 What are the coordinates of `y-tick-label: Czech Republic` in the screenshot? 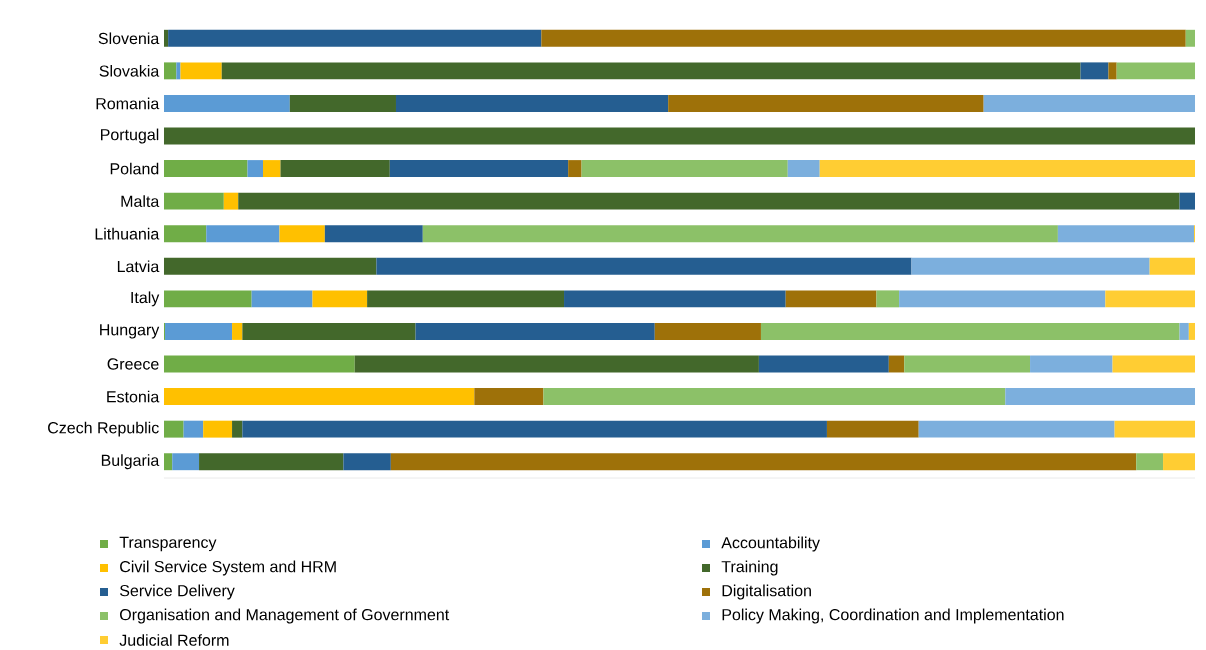 It's located at (103, 429).